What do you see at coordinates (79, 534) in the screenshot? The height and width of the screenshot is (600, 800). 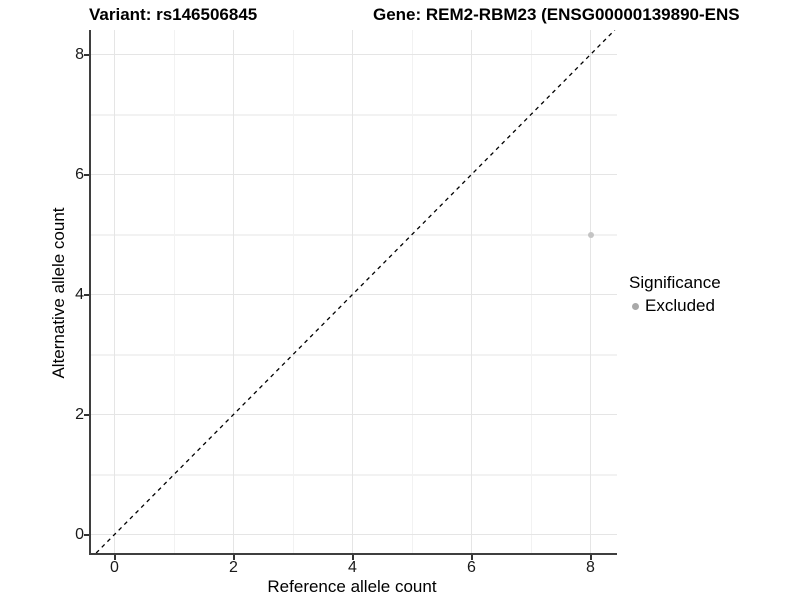 I see `y-tick-label: 0` at bounding box center [79, 534].